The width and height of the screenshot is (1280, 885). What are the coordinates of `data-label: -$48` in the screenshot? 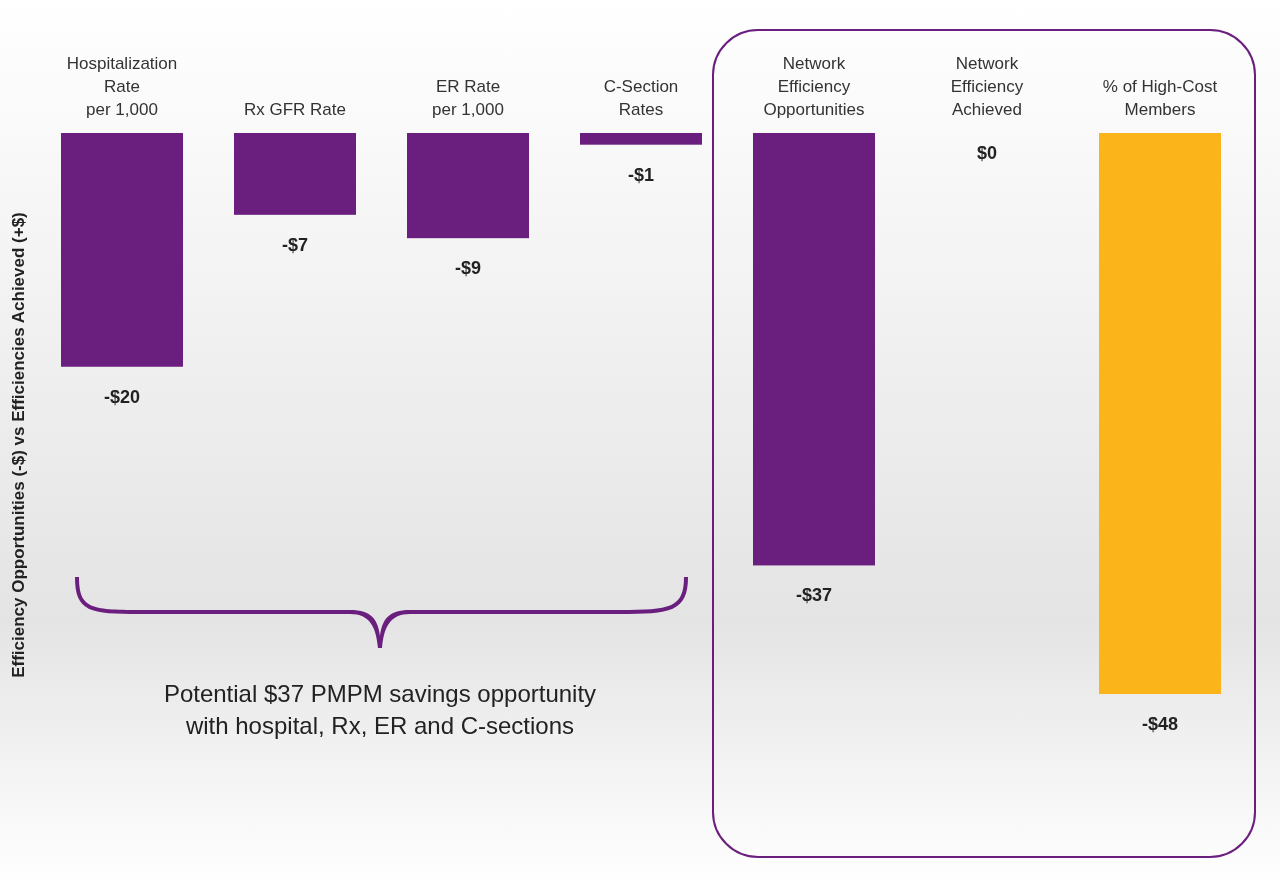 It's located at (1160, 724).